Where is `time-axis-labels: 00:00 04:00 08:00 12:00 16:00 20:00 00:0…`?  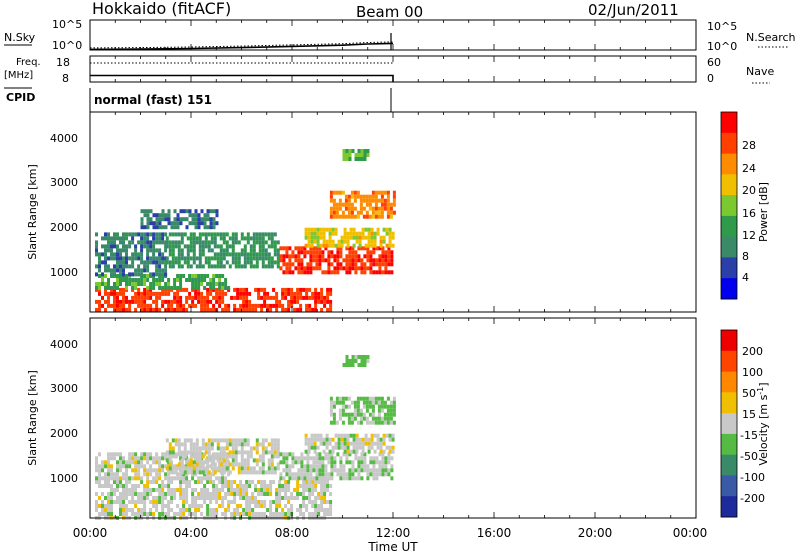
time-axis-labels: 00:00 04:00 08:00 12:00 16:00 20:00 00:0… is located at coordinates (390, 533).